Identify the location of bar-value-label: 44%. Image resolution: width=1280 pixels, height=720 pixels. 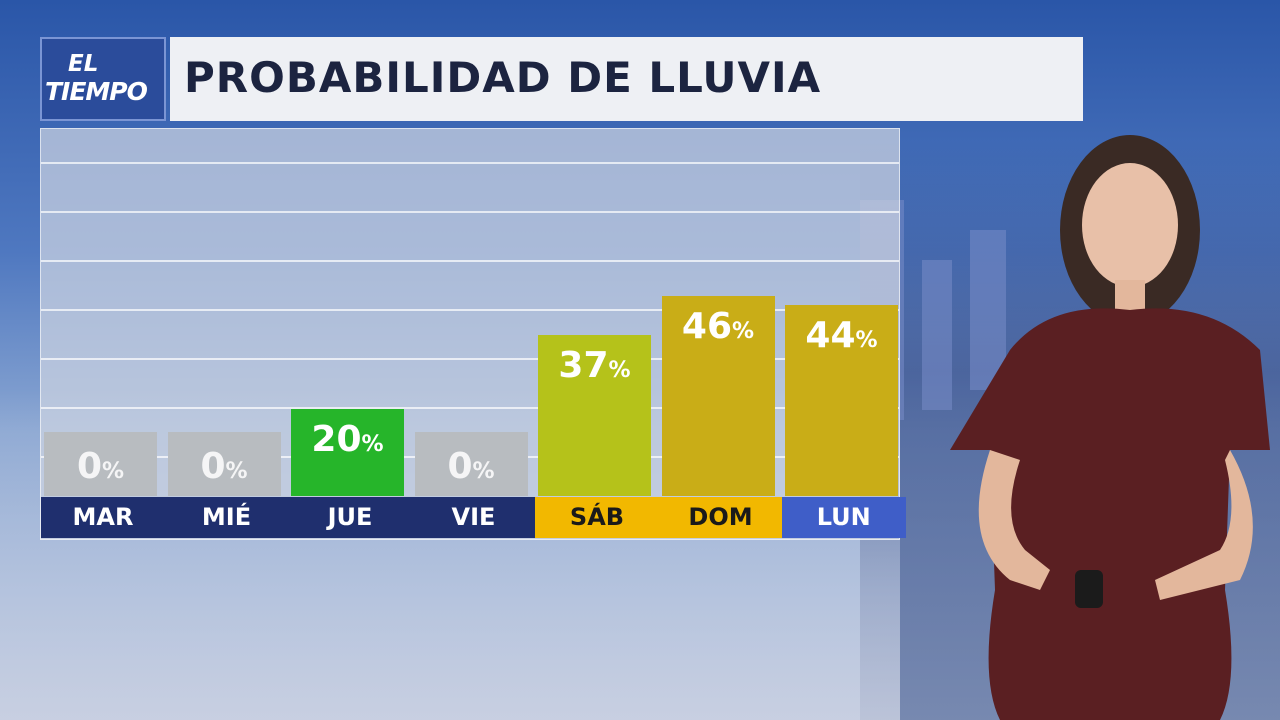
(841, 335).